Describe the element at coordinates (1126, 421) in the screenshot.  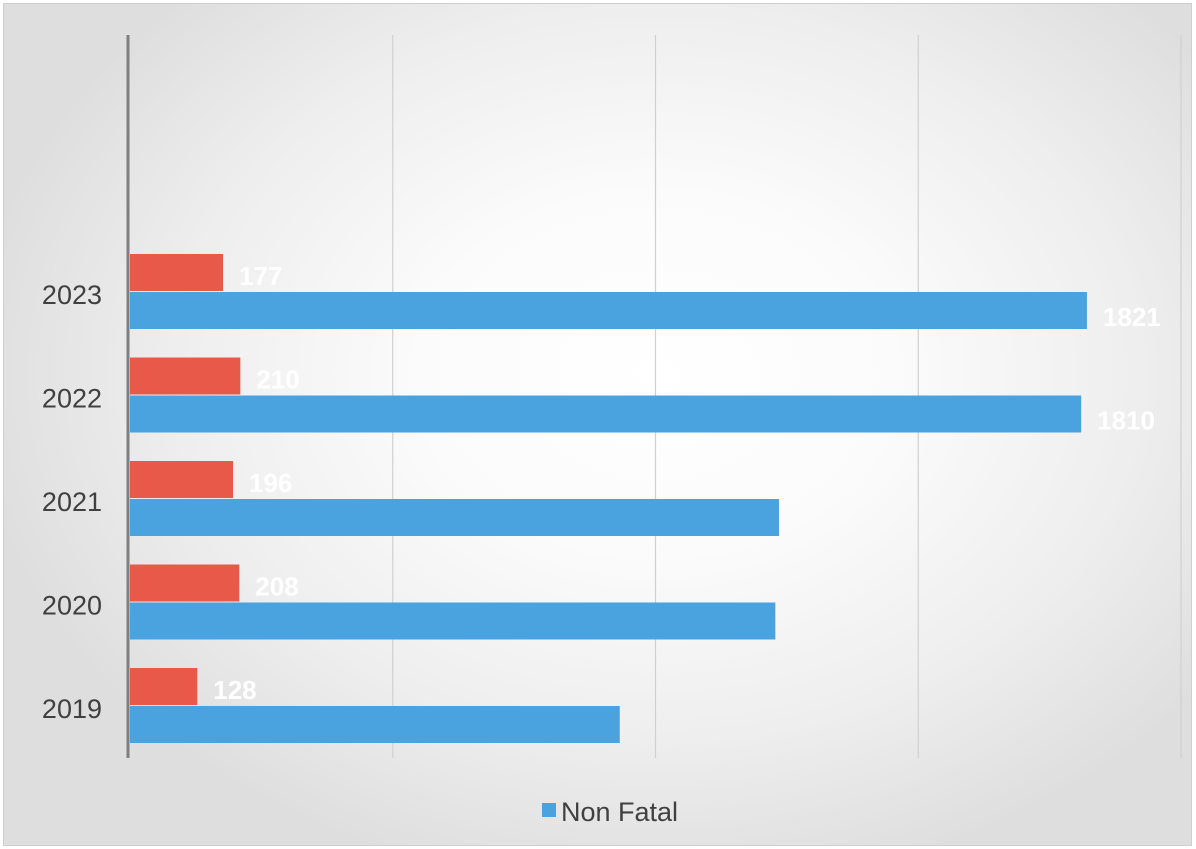
I see `data-label-non-fatal-2022: 1810` at that location.